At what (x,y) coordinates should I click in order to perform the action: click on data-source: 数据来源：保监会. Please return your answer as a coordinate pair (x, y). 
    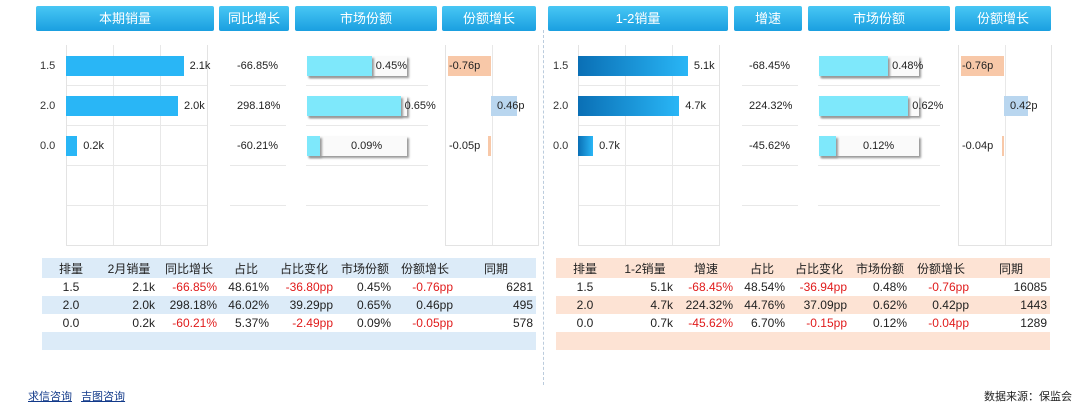
    Looking at the image, I should click on (1028, 397).